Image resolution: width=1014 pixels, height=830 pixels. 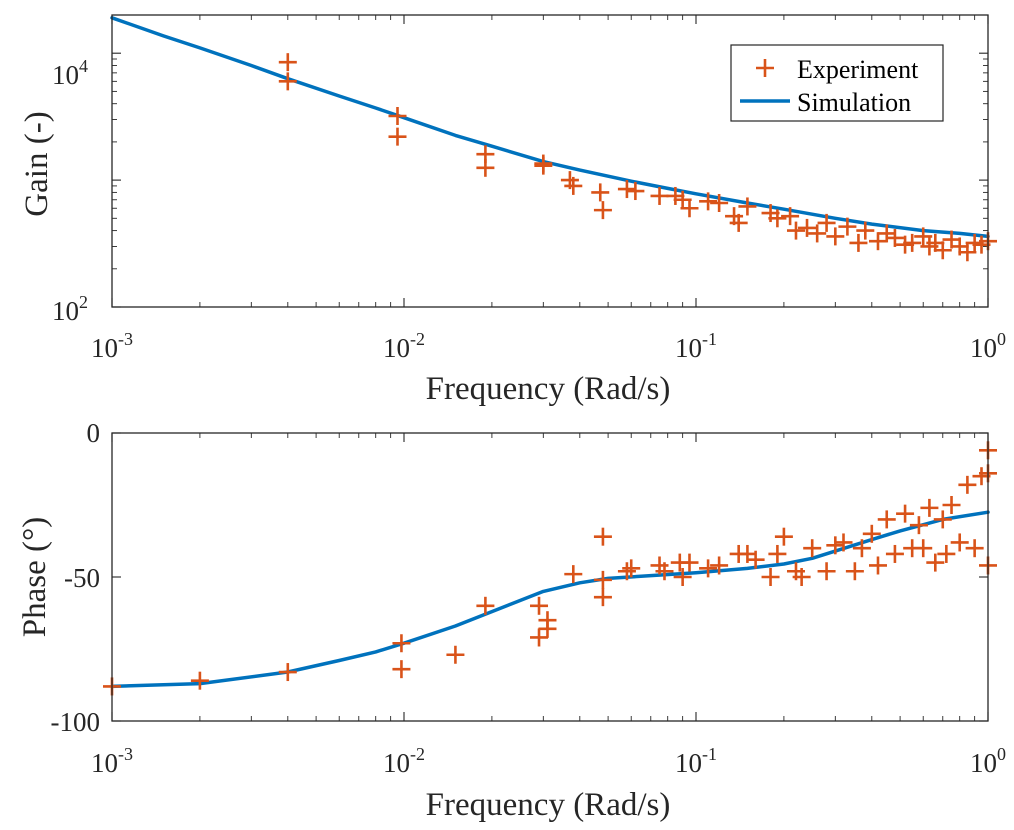 I want to click on gain-xtick-label-1e0: 10⁰, so click(x=988, y=346).